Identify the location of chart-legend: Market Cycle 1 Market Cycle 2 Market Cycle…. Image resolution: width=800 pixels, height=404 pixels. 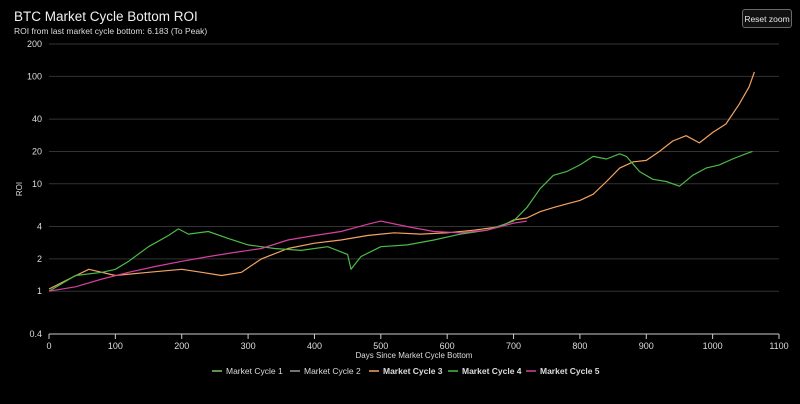
(406, 371).